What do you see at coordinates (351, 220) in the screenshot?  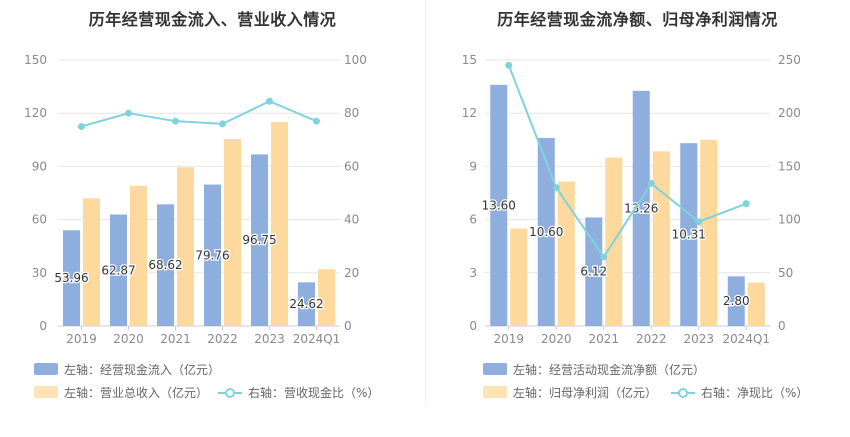 I see `right-axis-tick-label: 40` at bounding box center [351, 220].